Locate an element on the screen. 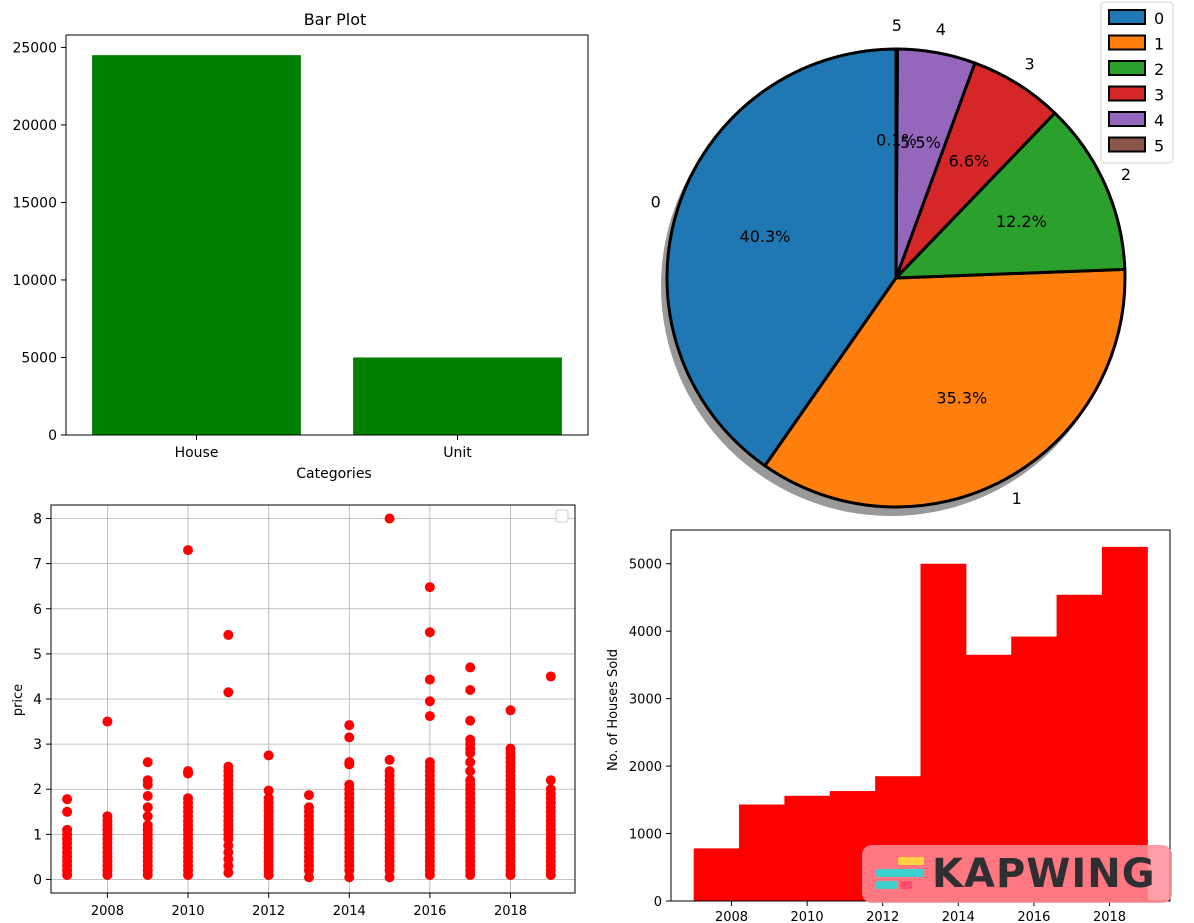  pie-slice-label: 5 is located at coordinates (897, 25).